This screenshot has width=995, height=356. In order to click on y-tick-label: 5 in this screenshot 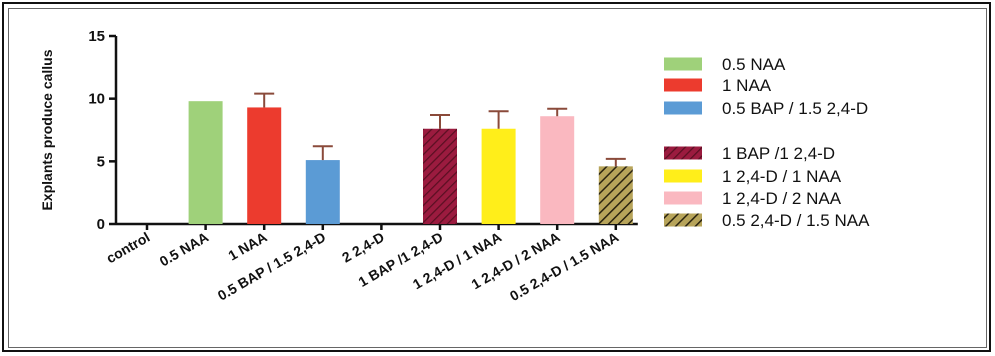, I will do `click(101, 161)`.